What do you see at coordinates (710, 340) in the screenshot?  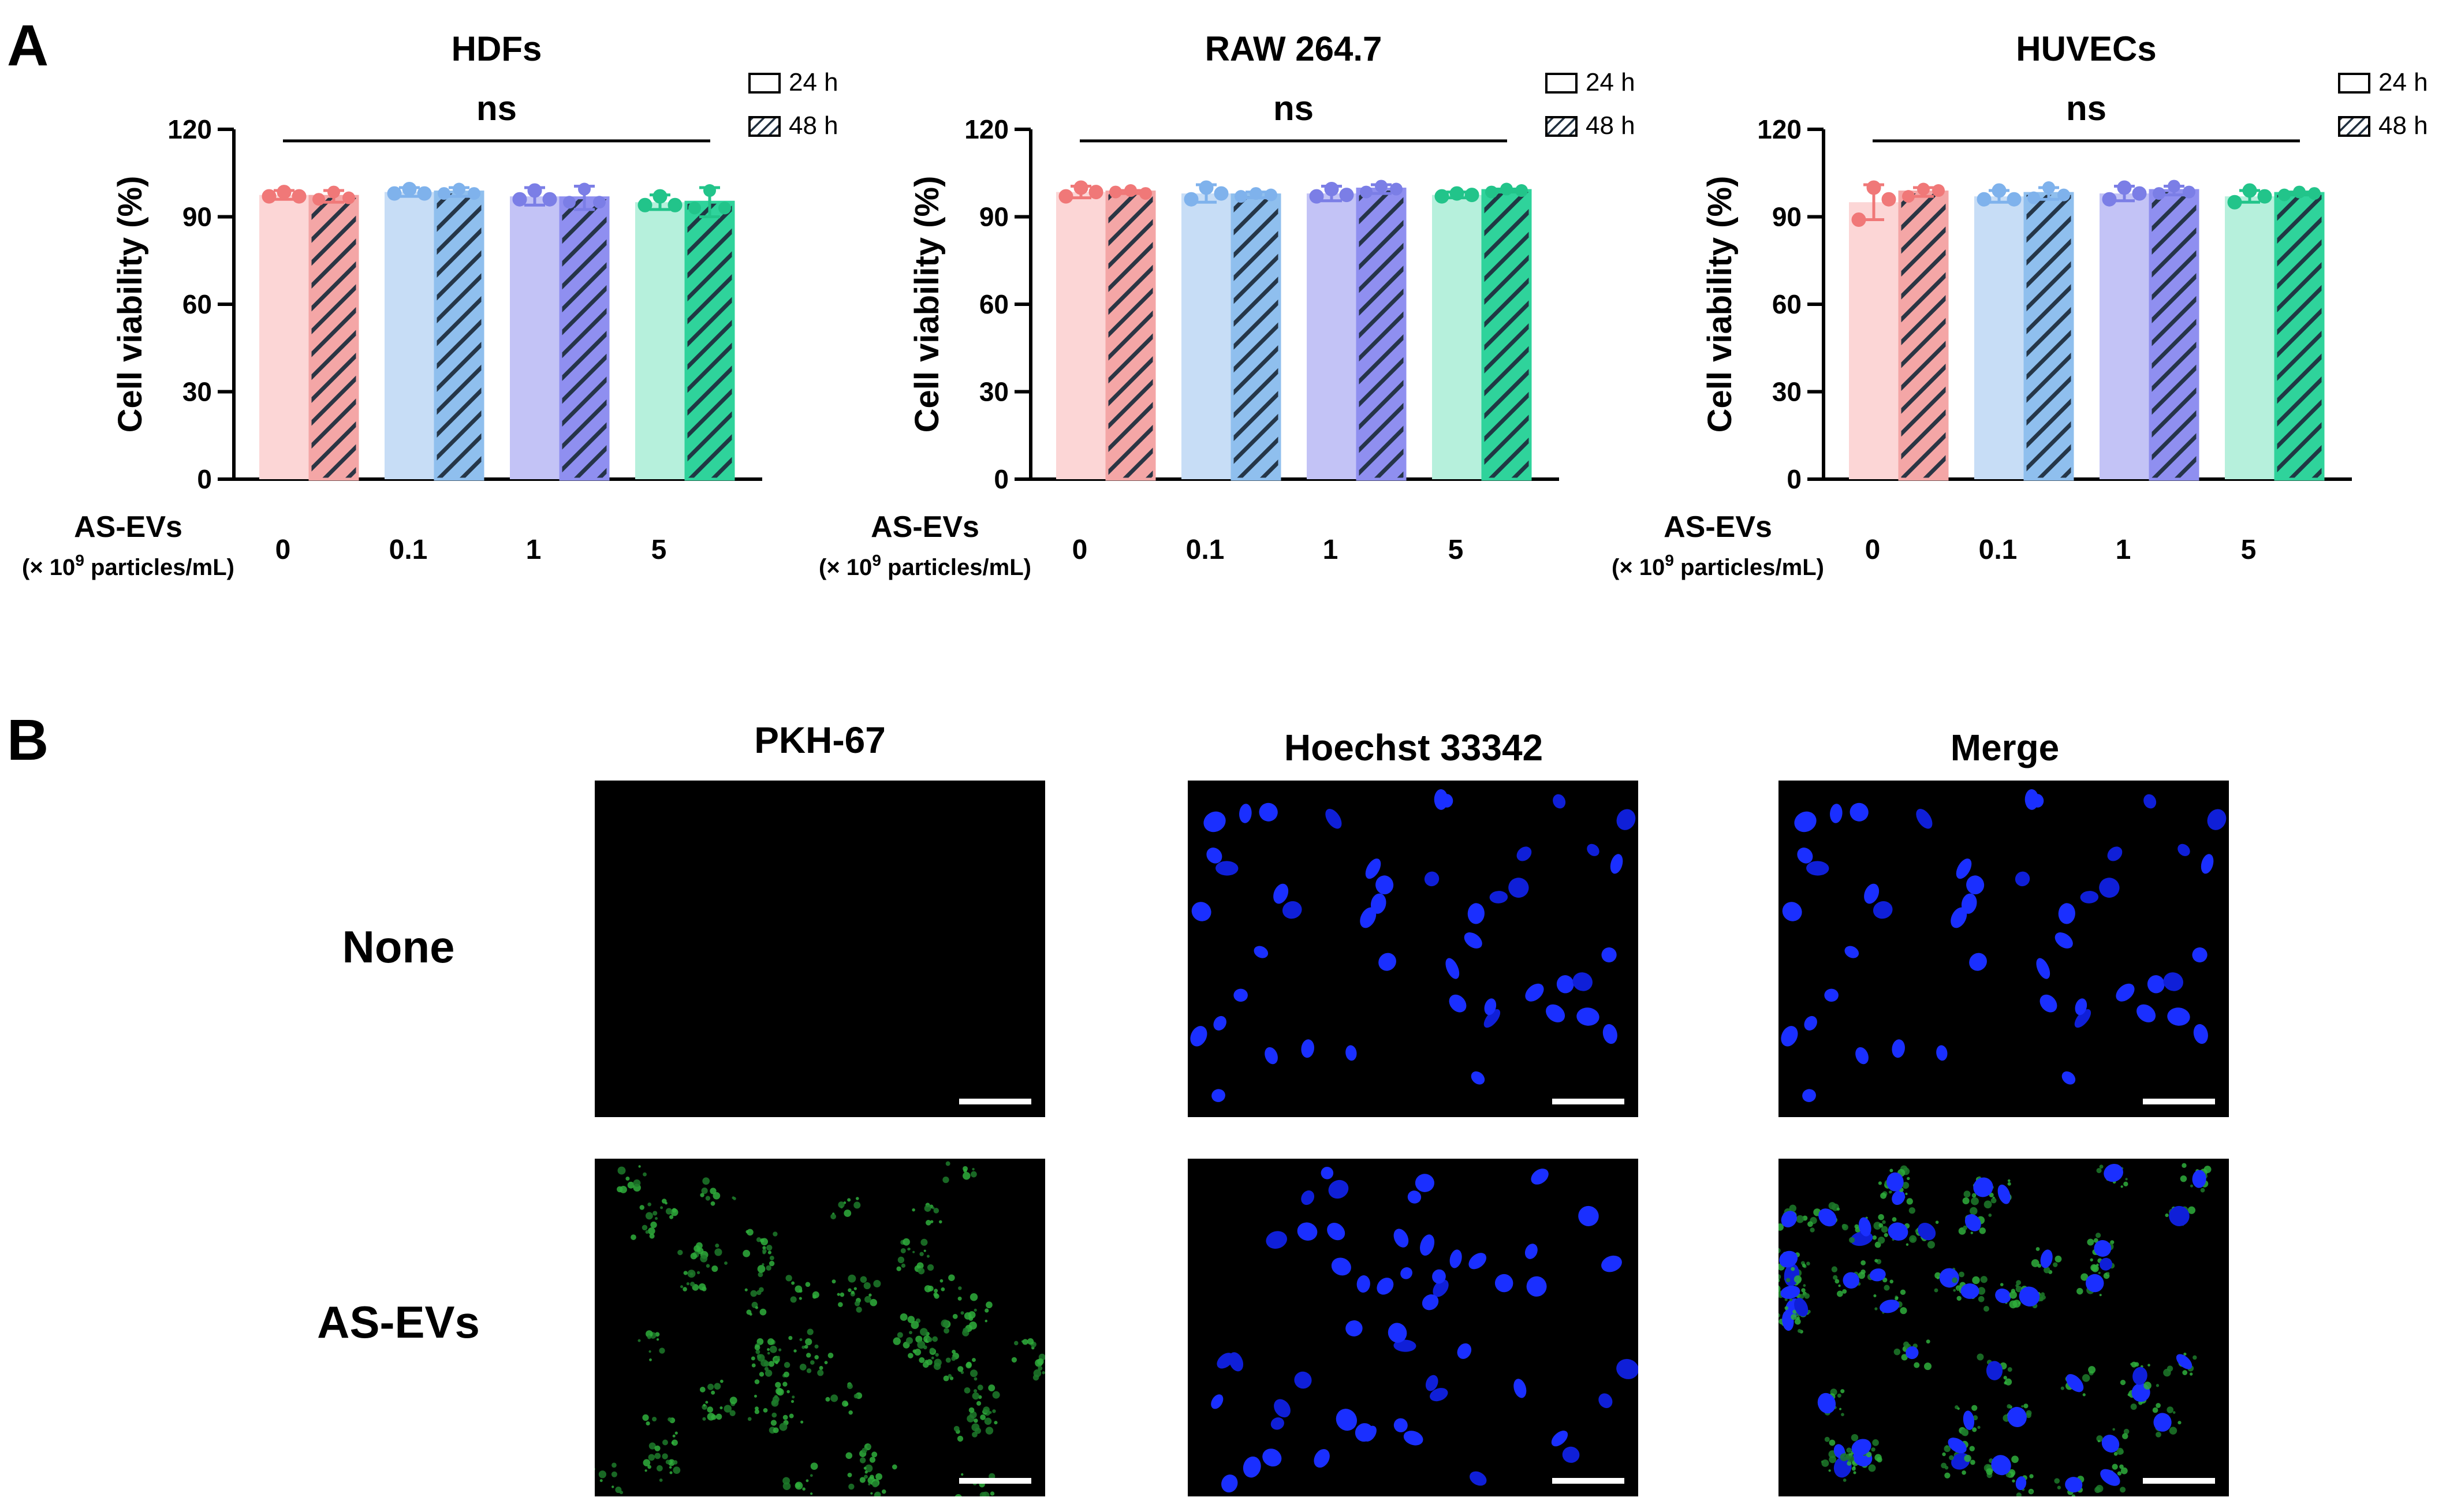 I see `bar-hatch` at bounding box center [710, 340].